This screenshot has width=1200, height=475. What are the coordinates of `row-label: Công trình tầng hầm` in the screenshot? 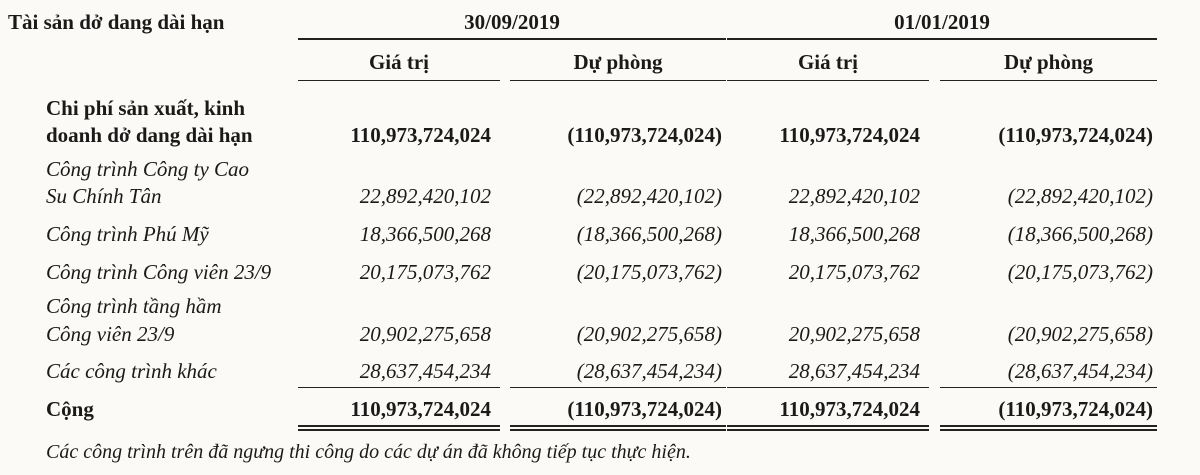 It's located at (134, 306).